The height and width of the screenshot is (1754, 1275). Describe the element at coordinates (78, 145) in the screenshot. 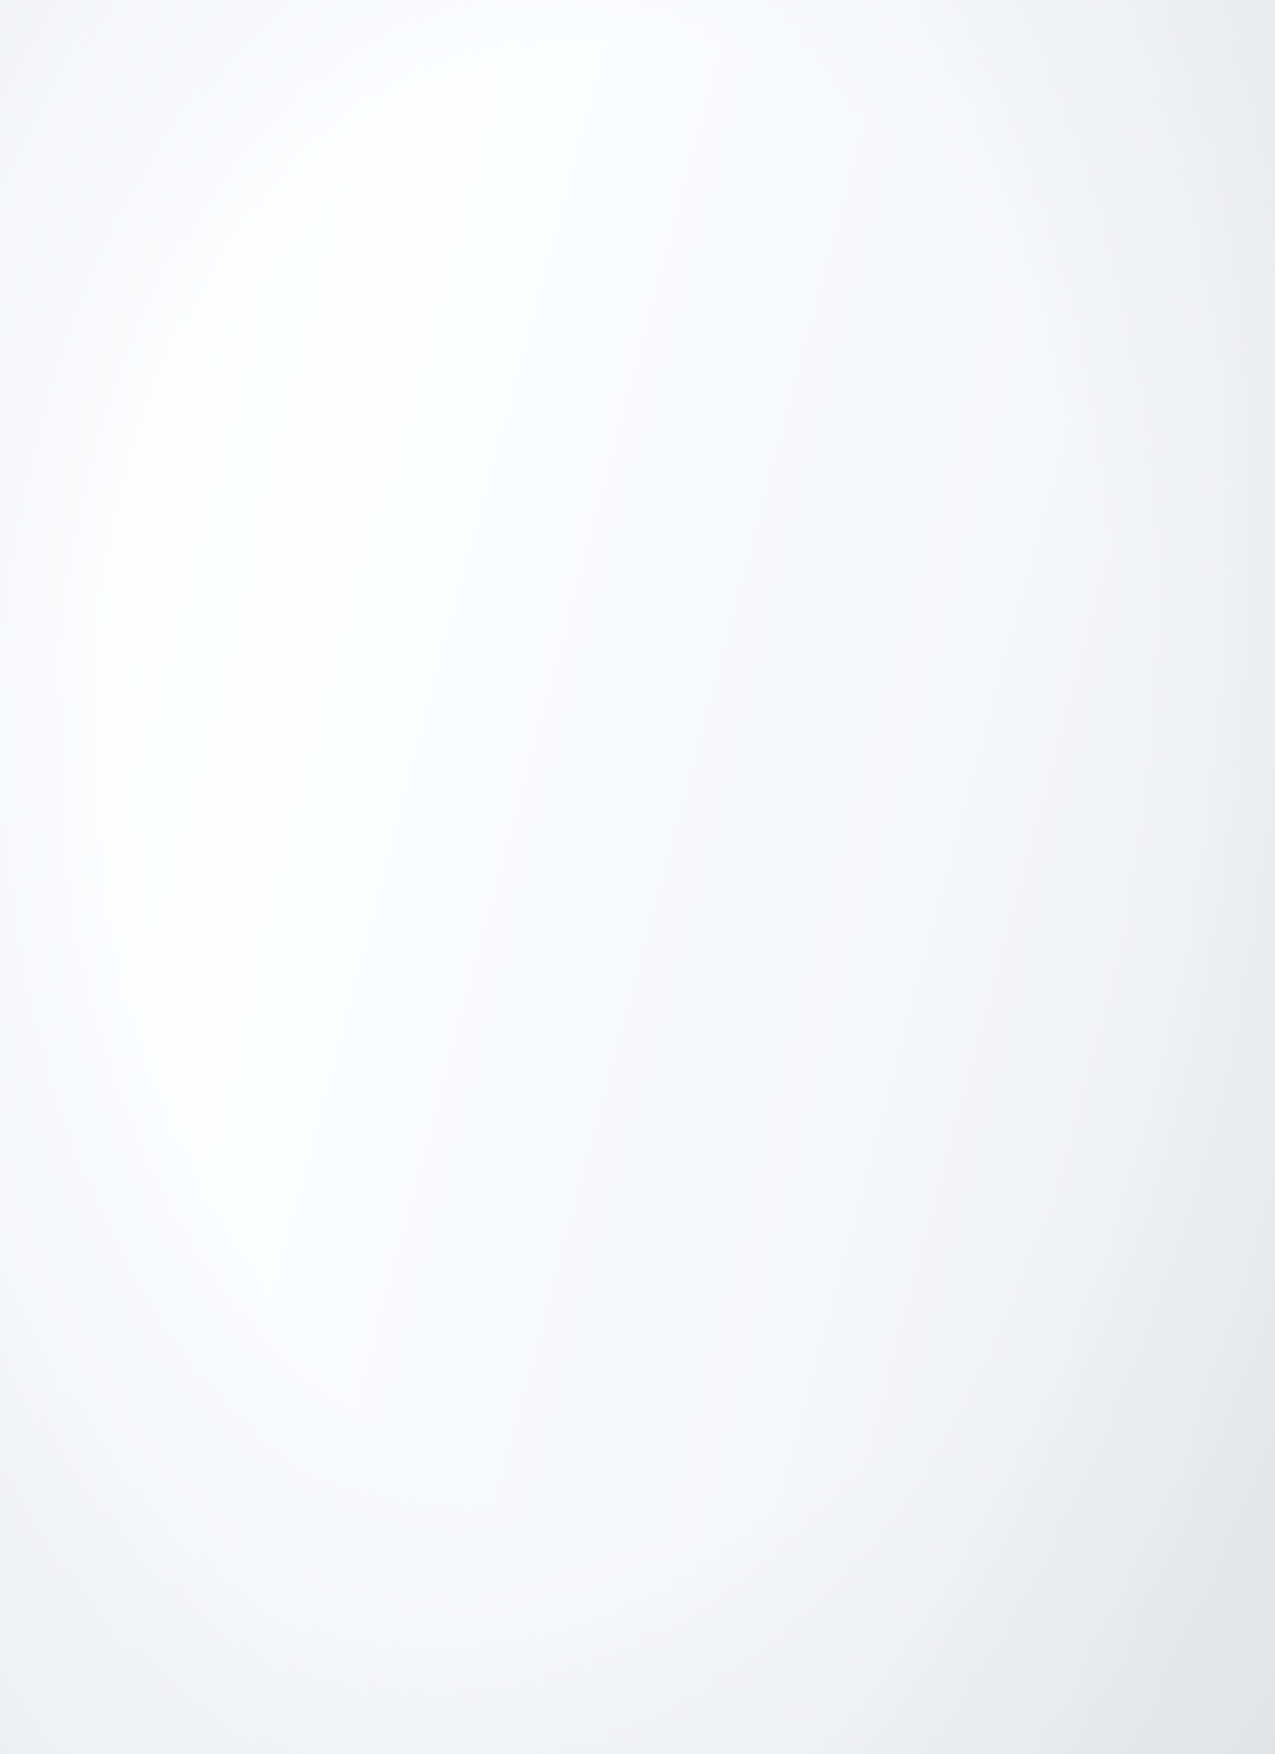

I see `field-data-prevista-termino-value: / /` at that location.